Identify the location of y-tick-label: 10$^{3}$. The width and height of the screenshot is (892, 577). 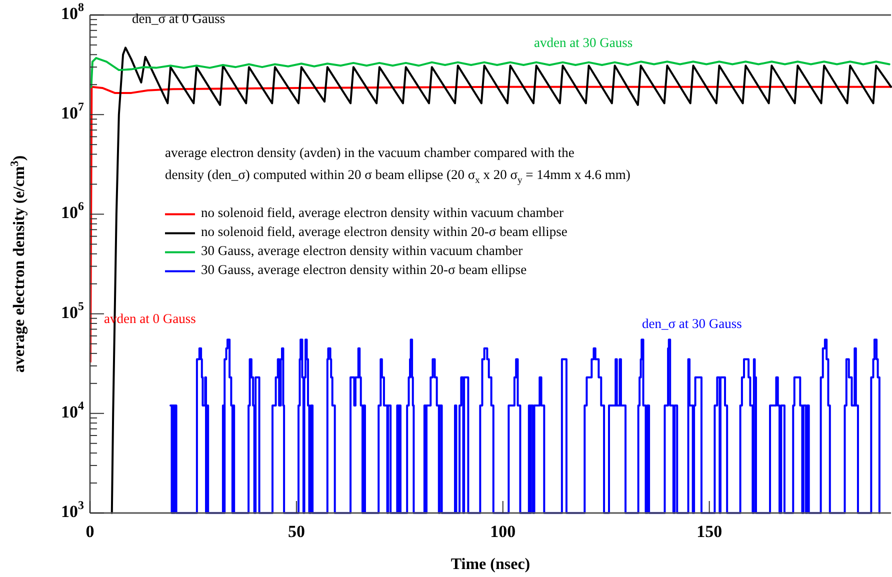
(72, 509).